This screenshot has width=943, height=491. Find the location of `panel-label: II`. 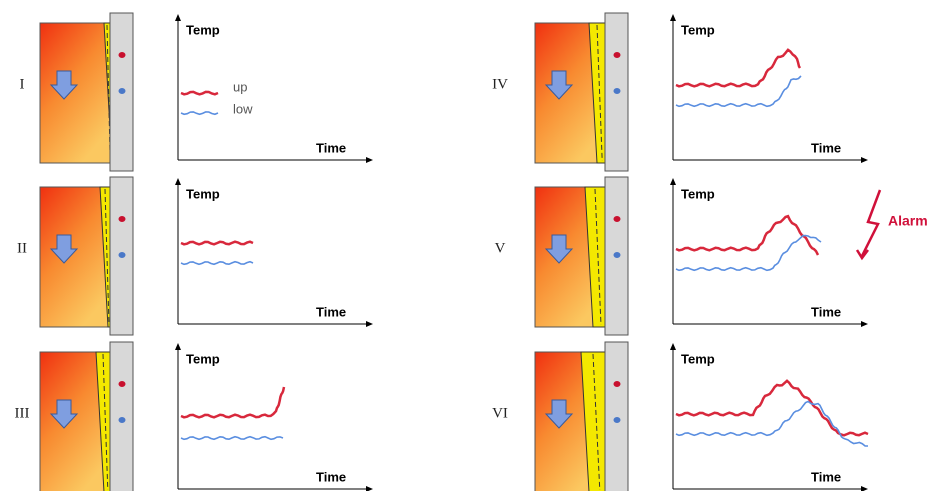

panel-label: II is located at coordinates (22, 248).